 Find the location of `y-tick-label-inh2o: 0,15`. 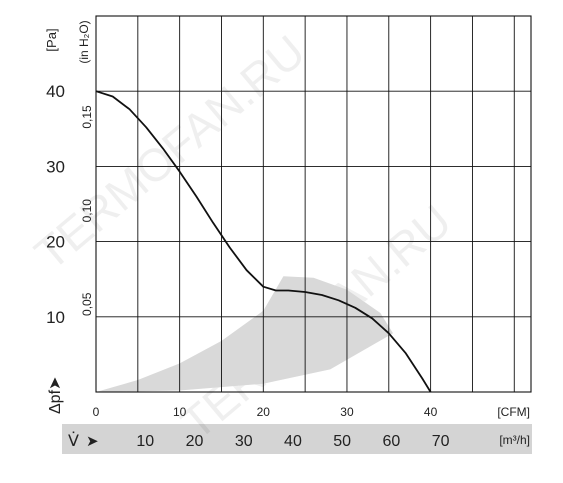

y-tick-label-inh2o: 0,15 is located at coordinates (87, 117).